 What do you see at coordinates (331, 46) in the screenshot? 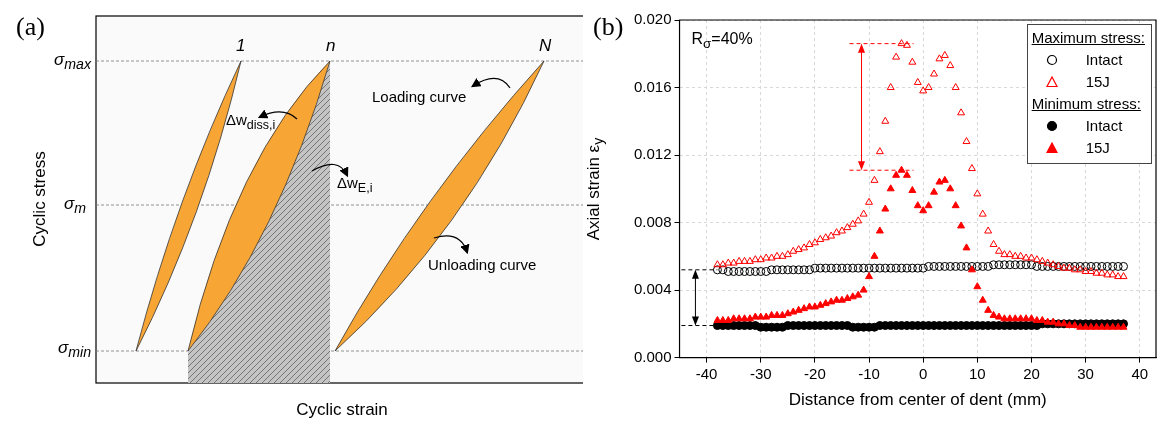
I see `text: n` at bounding box center [331, 46].